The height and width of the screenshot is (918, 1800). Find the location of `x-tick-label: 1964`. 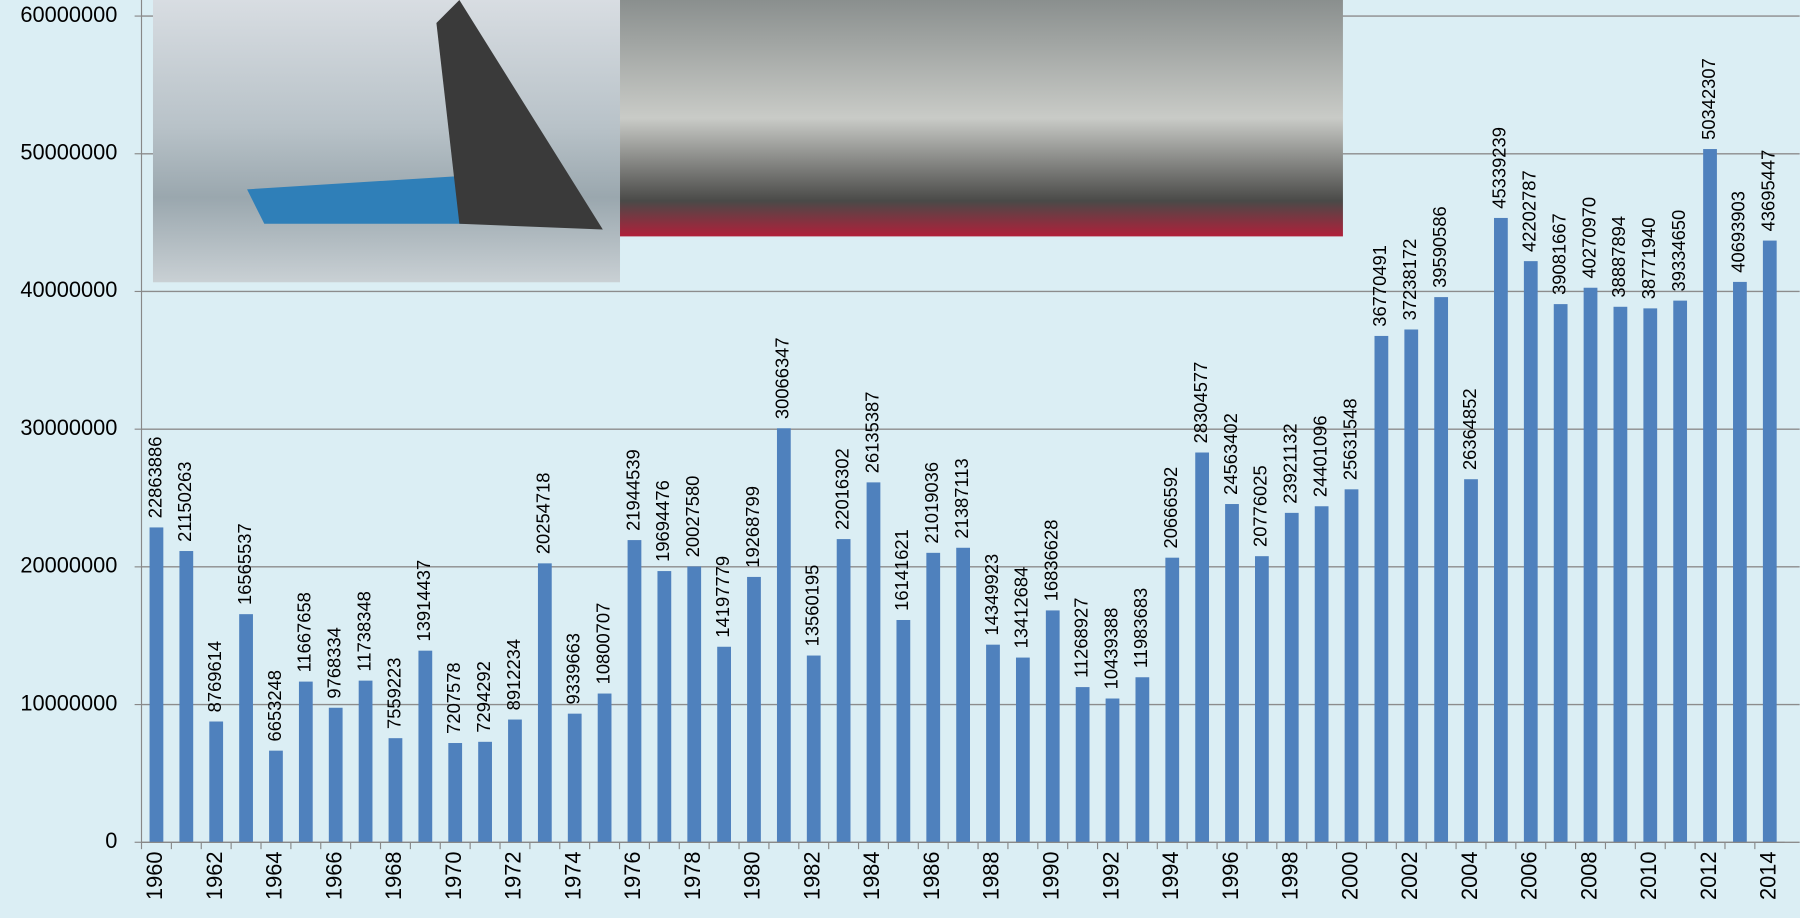

x-tick-label: 1964 is located at coordinates (274, 875).